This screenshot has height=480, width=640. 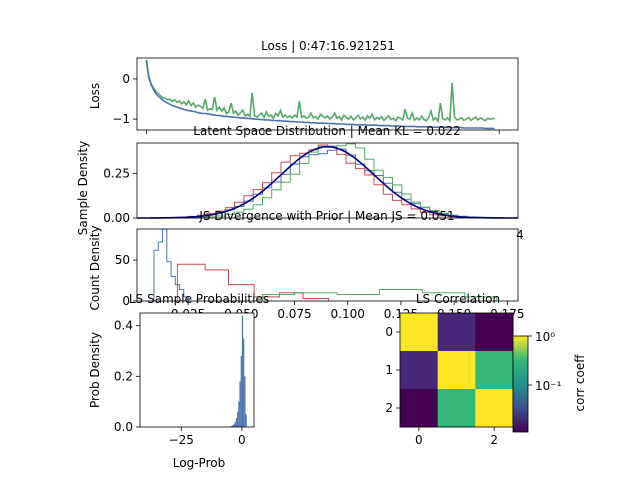 I want to click on js-xtick-label: 0.075, so click(x=294, y=314).